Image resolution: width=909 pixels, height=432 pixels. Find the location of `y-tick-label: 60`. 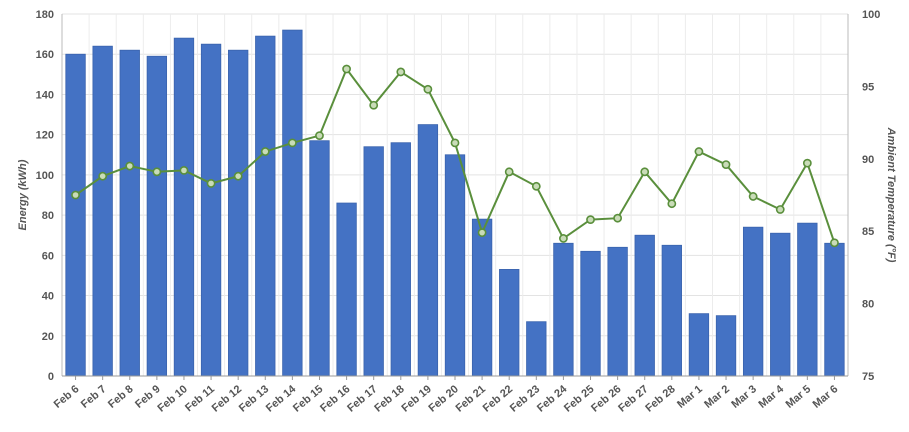

y-tick-label: 60 is located at coordinates (48, 256).